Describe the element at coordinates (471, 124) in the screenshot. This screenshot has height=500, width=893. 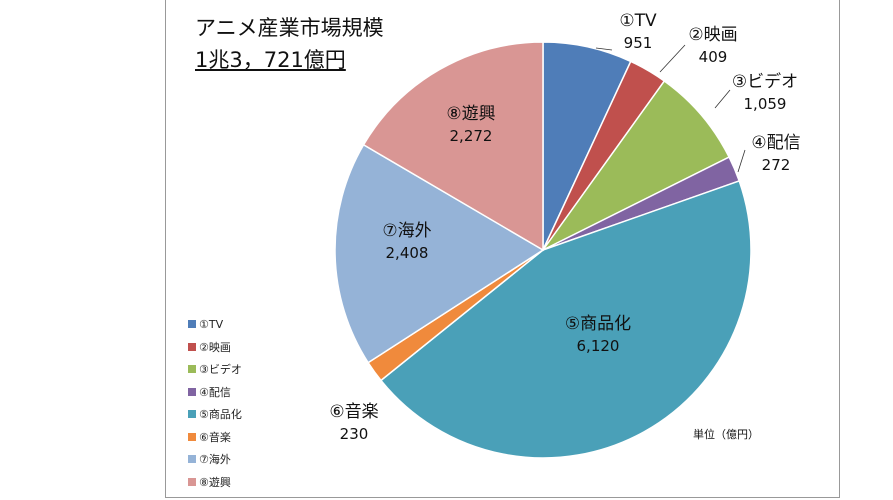
I see `data-label-amusement: ⑧遊興 2,272` at that location.